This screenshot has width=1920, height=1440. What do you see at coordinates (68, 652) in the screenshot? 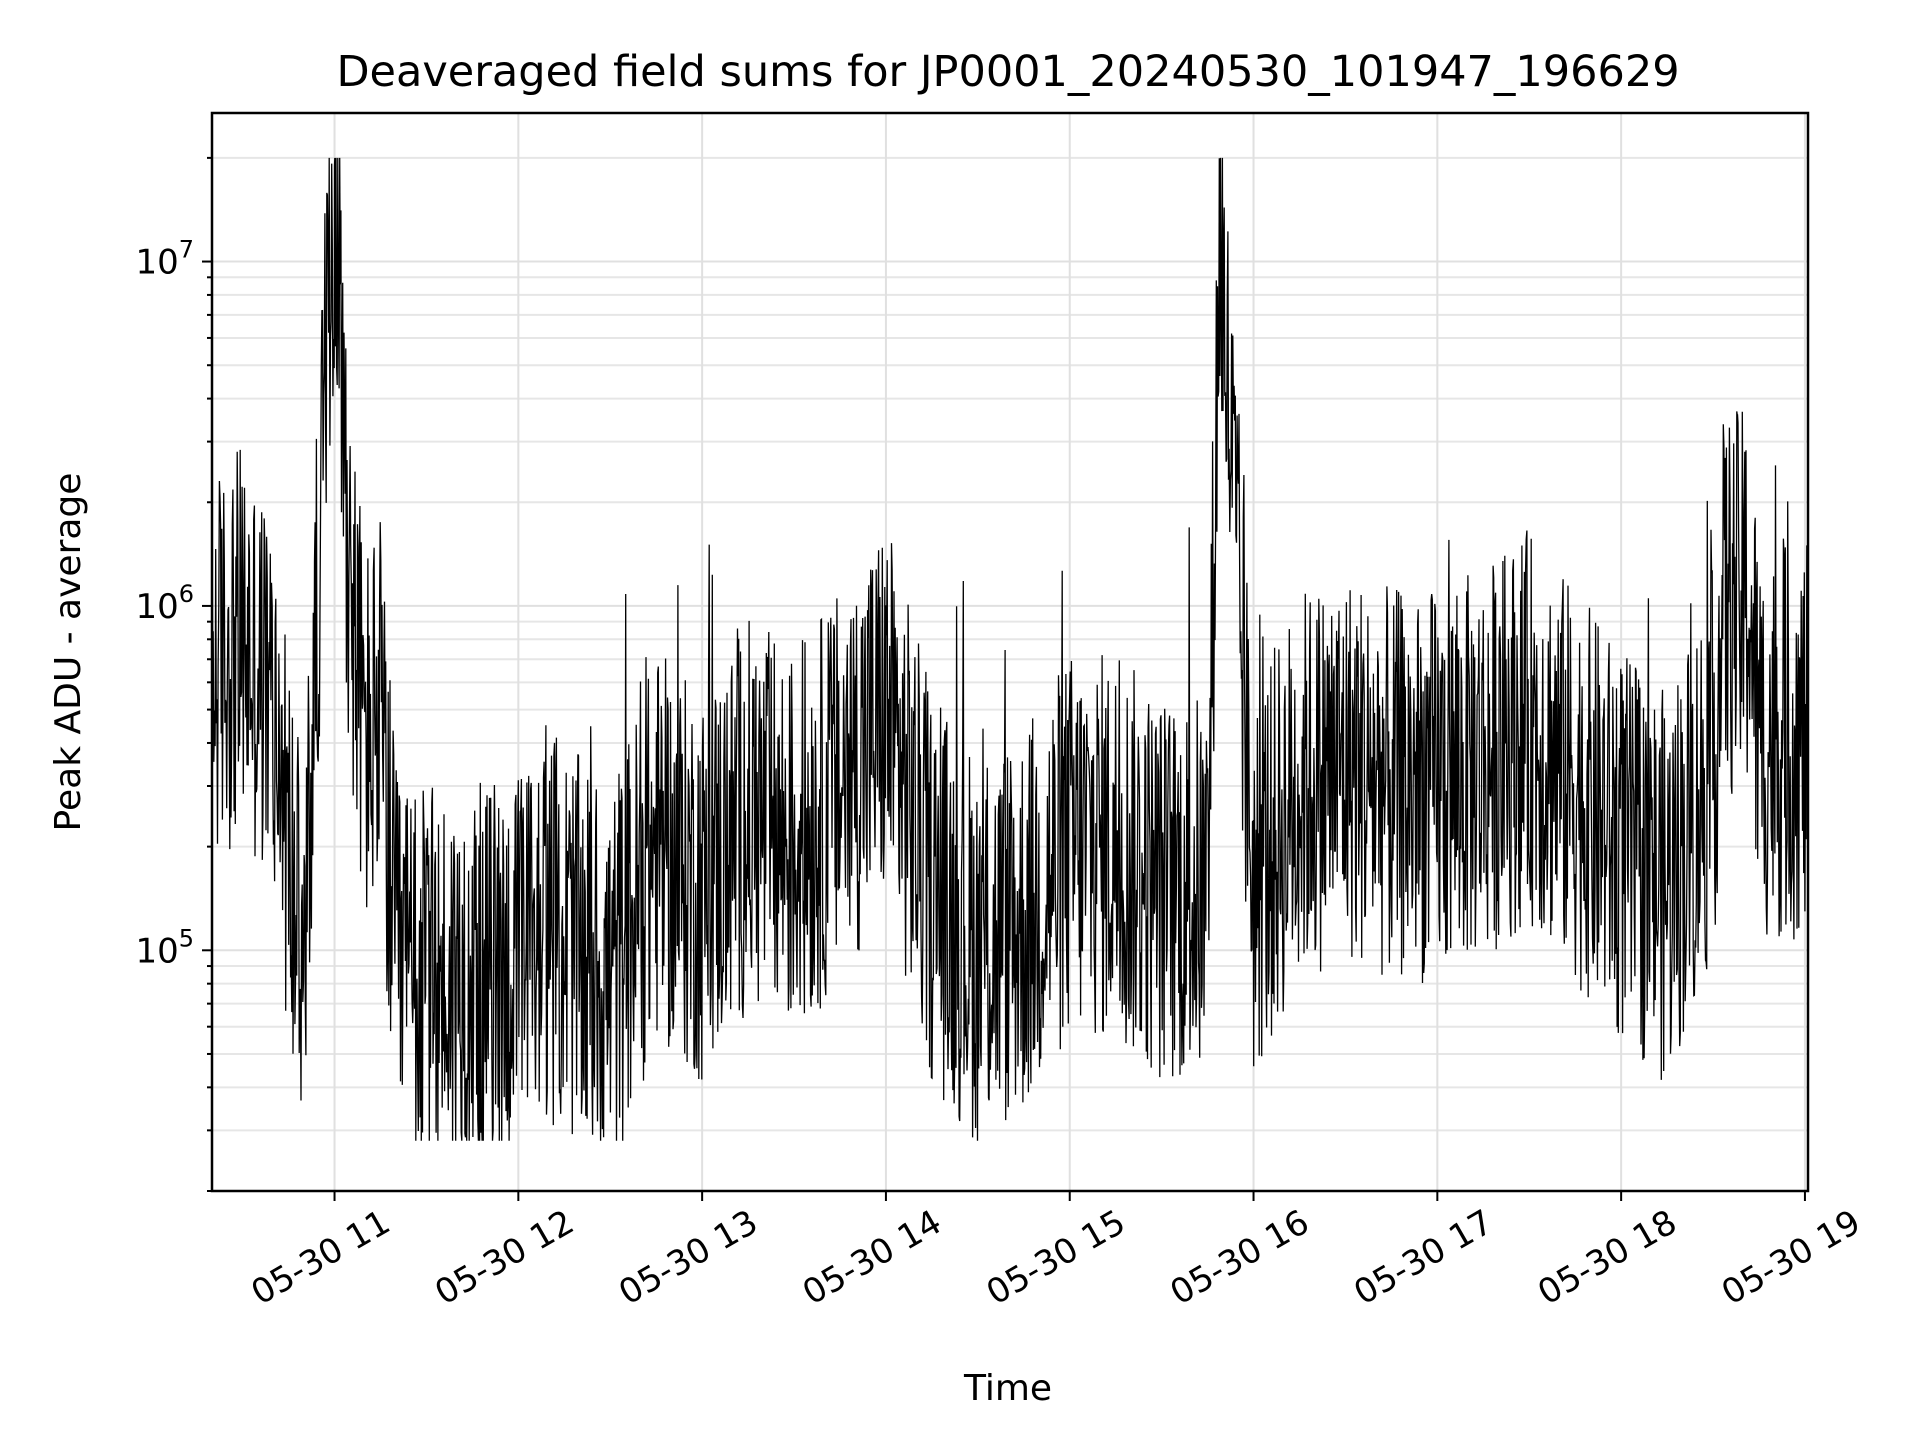
I see `y-axis-label: Peak ADU - average` at bounding box center [68, 652].